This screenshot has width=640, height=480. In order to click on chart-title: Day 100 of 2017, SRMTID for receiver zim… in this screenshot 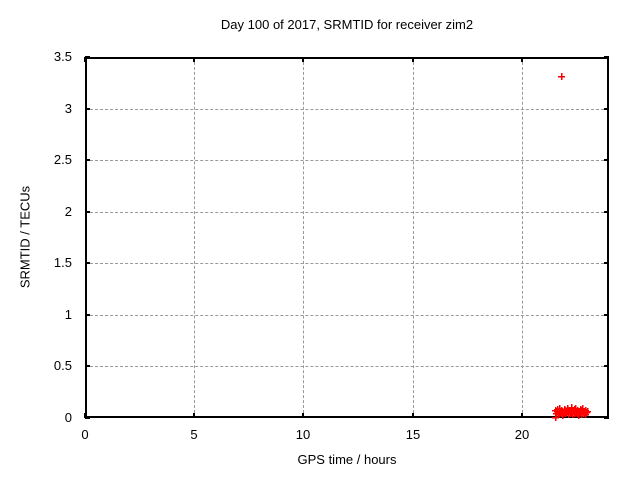, I will do `click(347, 24)`.